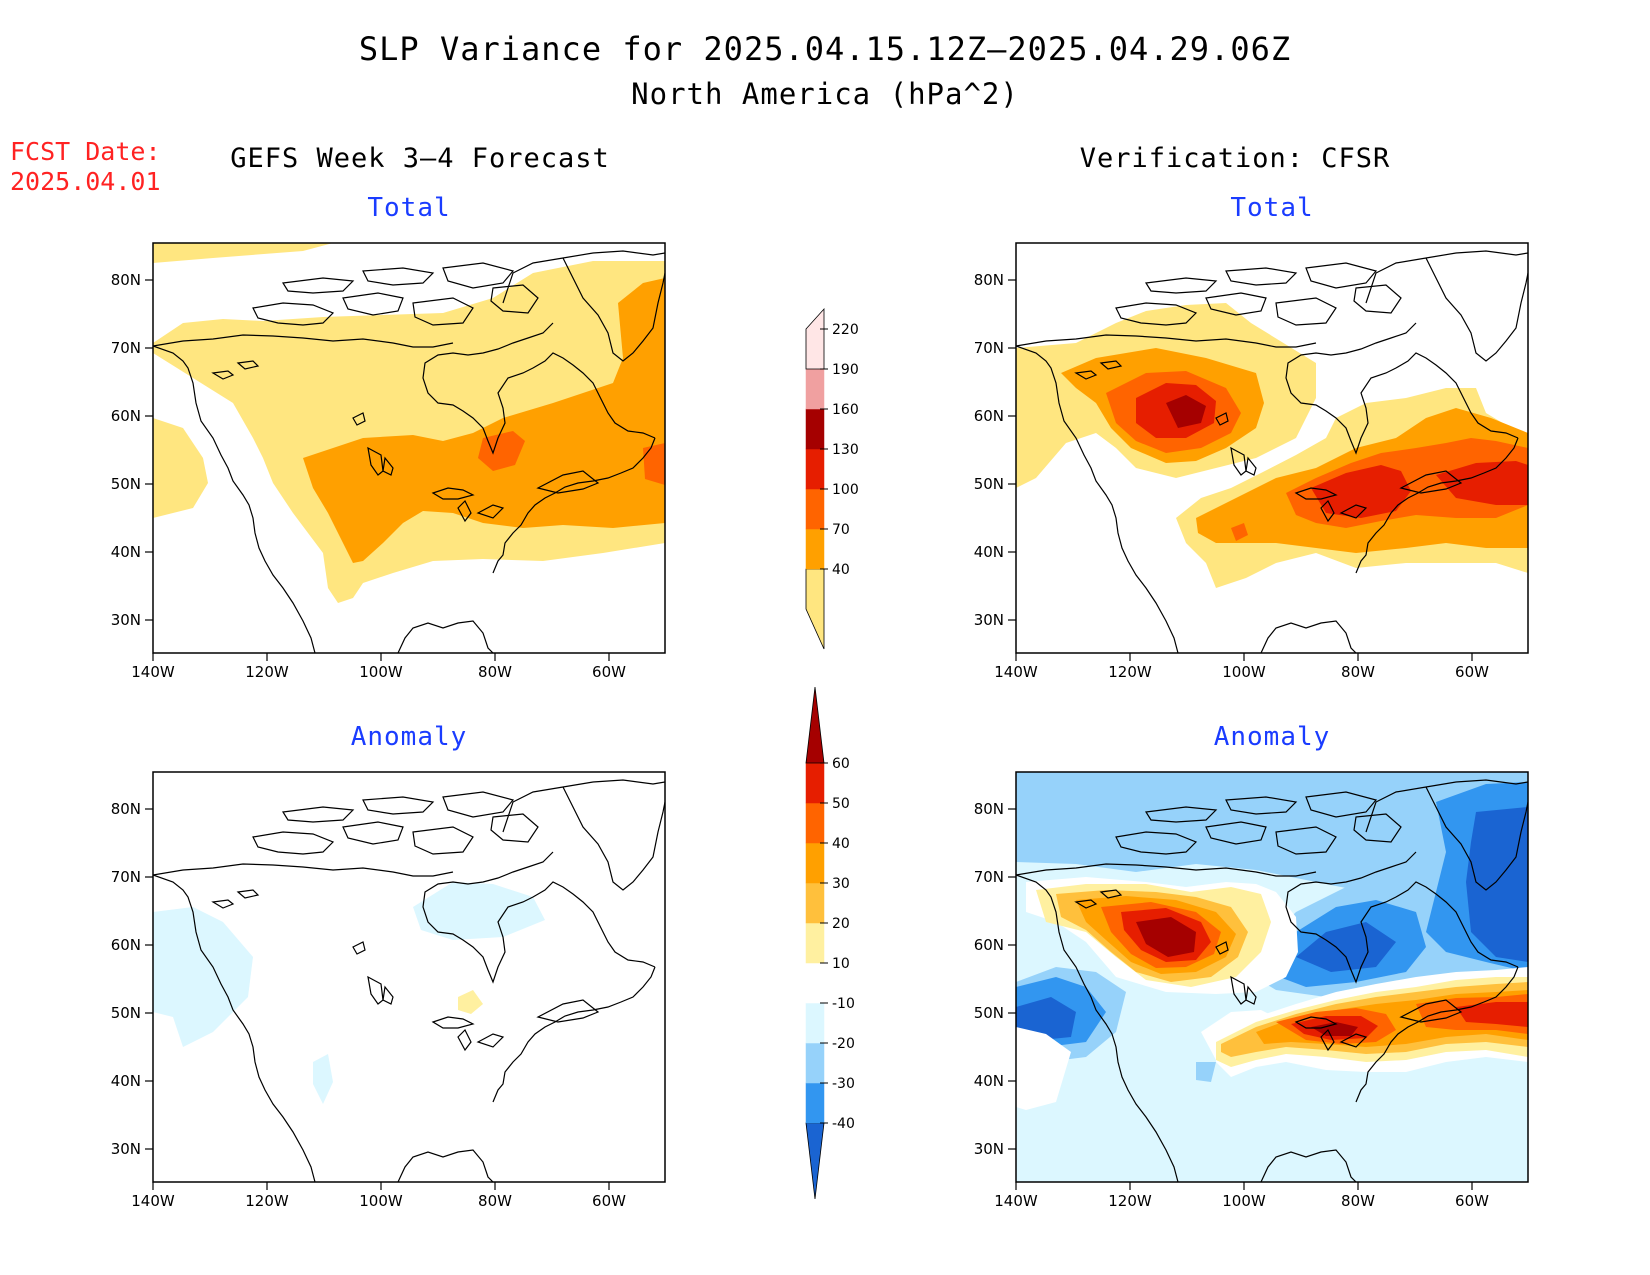 This screenshot has height=1275, width=1650. I want to click on colorbar-label: 50, so click(841, 804).